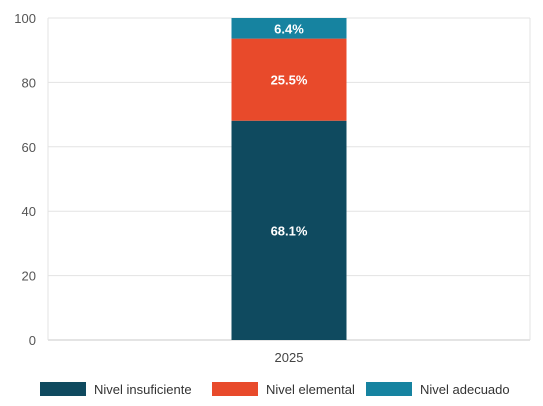  I want to click on legend-item-0: Nivel insuficiente, so click(116, 389).